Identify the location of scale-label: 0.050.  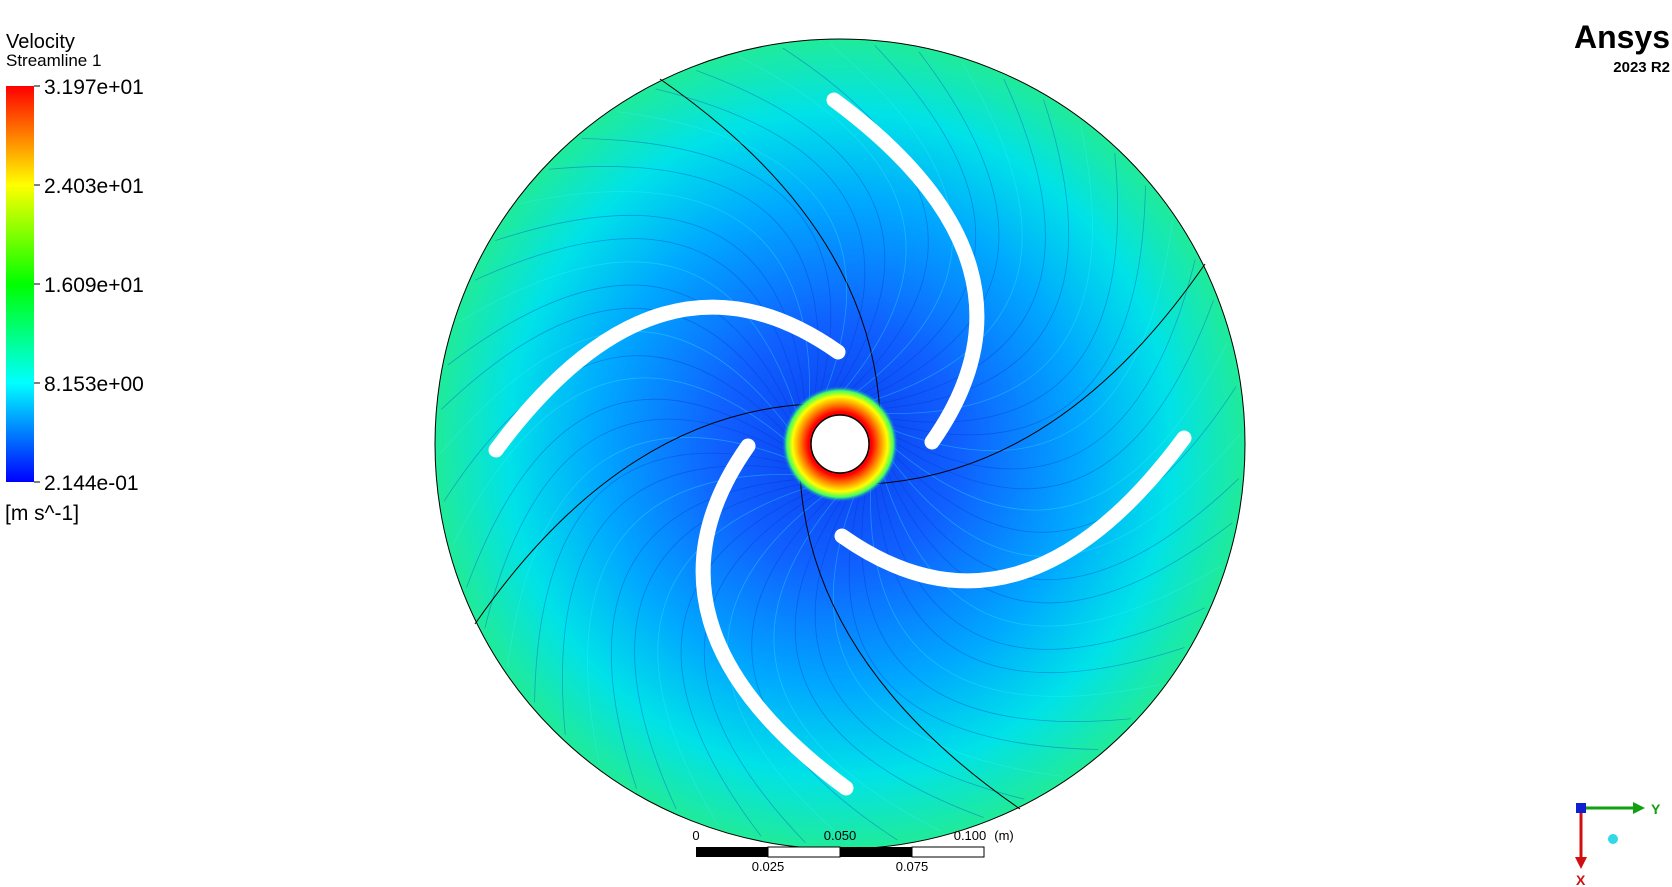
(840, 835).